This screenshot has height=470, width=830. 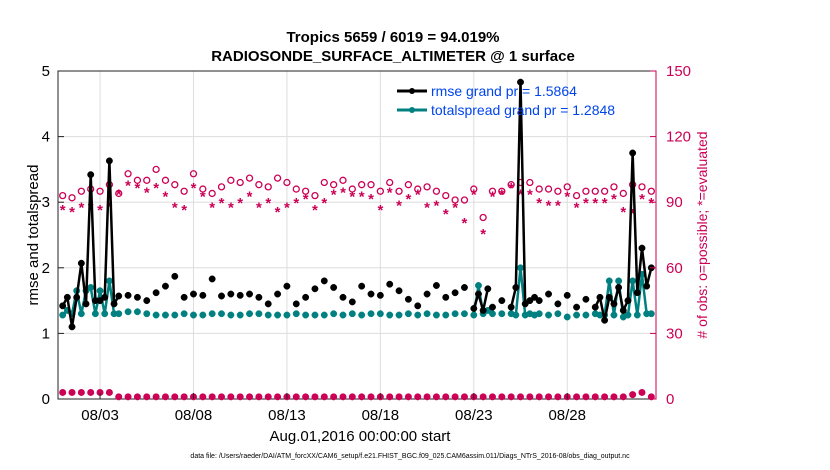 I want to click on rmse-line, so click(x=481, y=300).